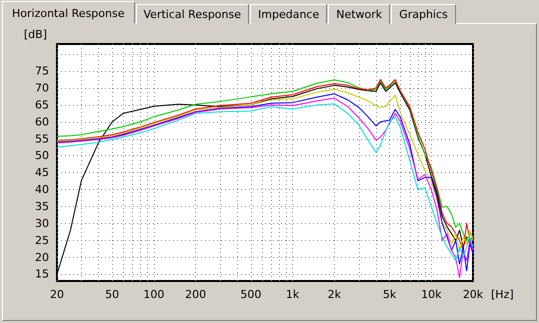  Describe the element at coordinates (112, 294) in the screenshot. I see `x-tick-label: 50` at that location.